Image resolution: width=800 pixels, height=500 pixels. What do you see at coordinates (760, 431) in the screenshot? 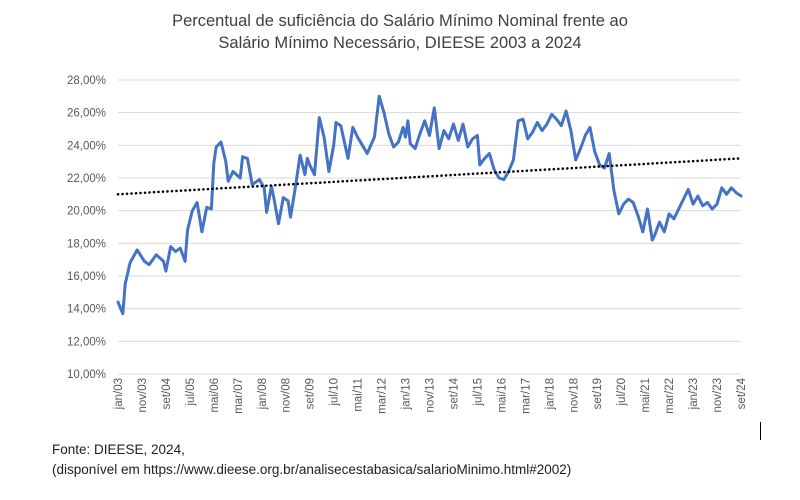
I see `text-cursor` at bounding box center [760, 431].